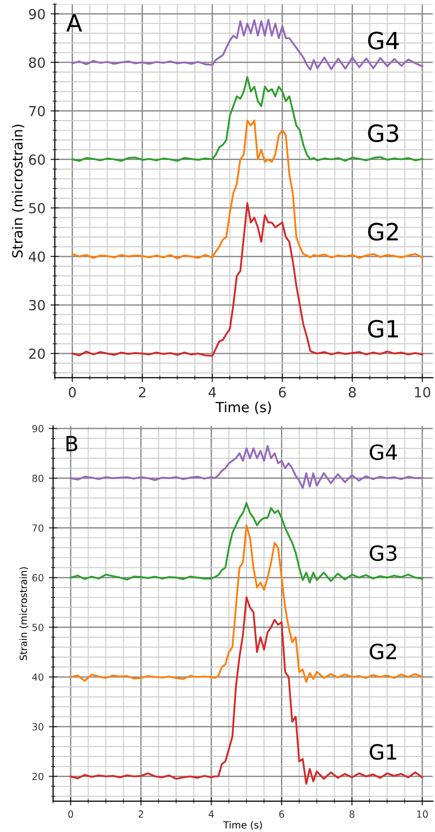  Describe the element at coordinates (72, 444) in the screenshot. I see `annotation: B` at that location.